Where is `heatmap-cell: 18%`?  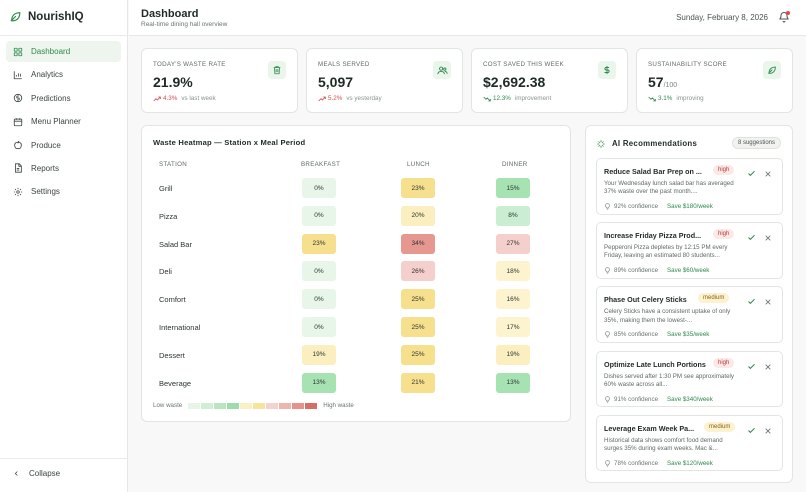 heatmap-cell: 18% is located at coordinates (513, 271).